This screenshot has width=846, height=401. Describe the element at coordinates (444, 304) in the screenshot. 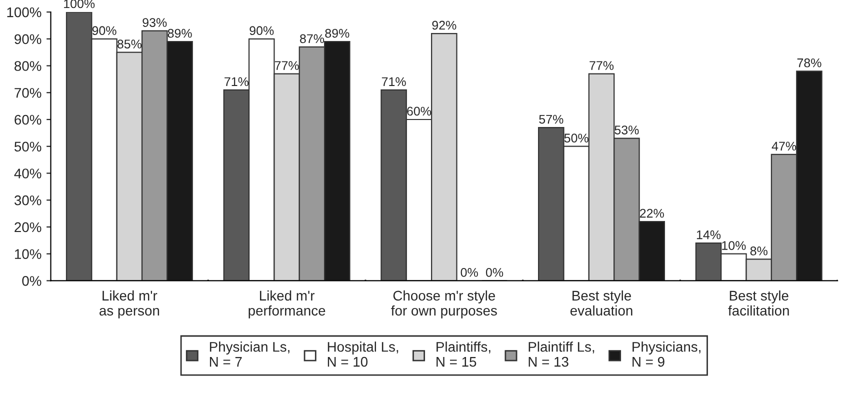

I see `x-tick-label: Choose m'r style for own purposes` at that location.